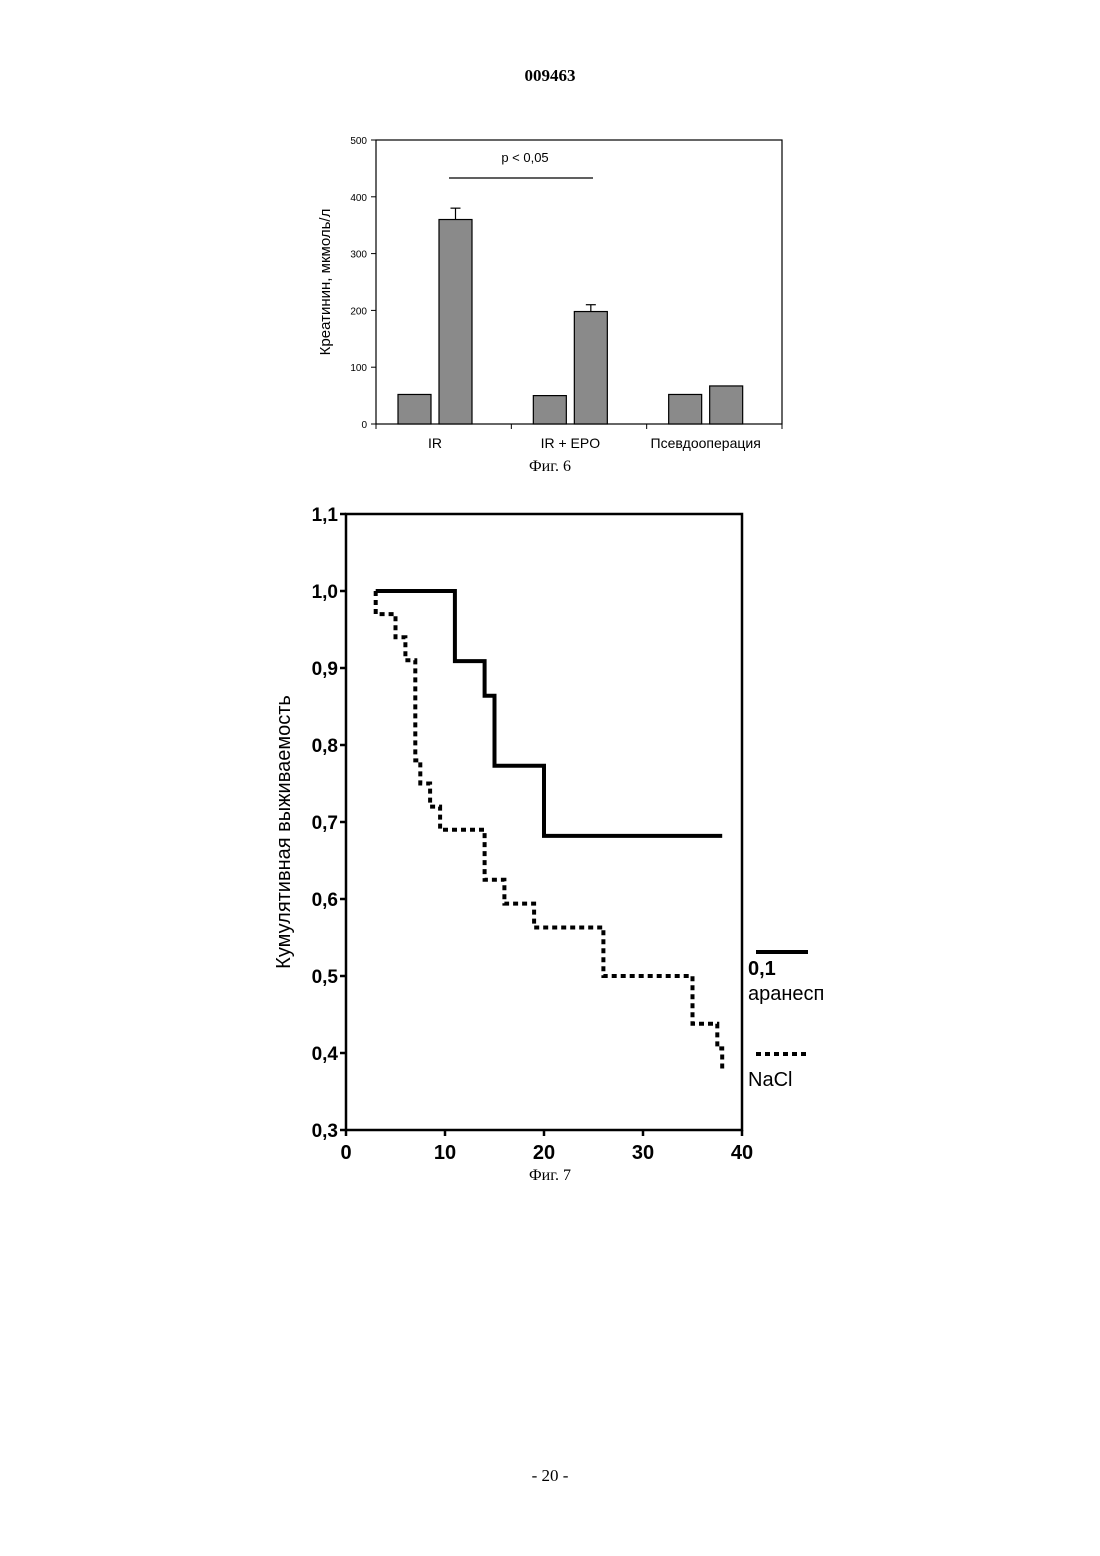 This screenshot has height=1556, width=1100. Describe the element at coordinates (325, 669) in the screenshot. I see `y-tick-label: 0,9` at that location.